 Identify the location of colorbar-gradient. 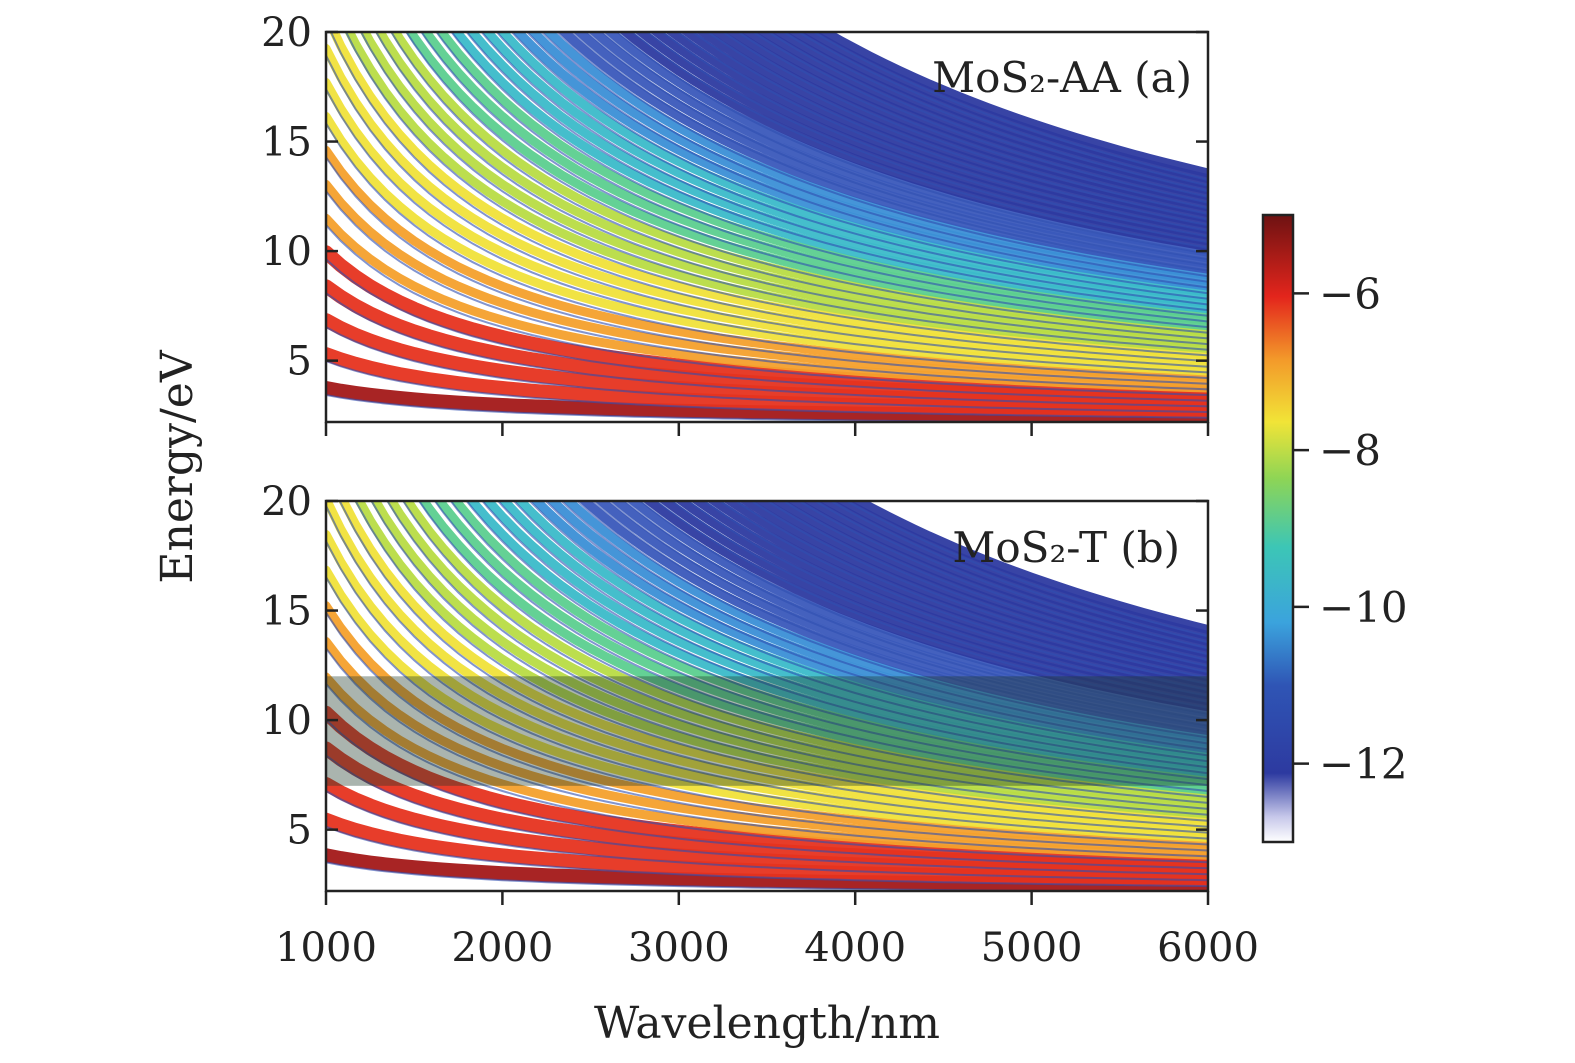
(1278, 528).